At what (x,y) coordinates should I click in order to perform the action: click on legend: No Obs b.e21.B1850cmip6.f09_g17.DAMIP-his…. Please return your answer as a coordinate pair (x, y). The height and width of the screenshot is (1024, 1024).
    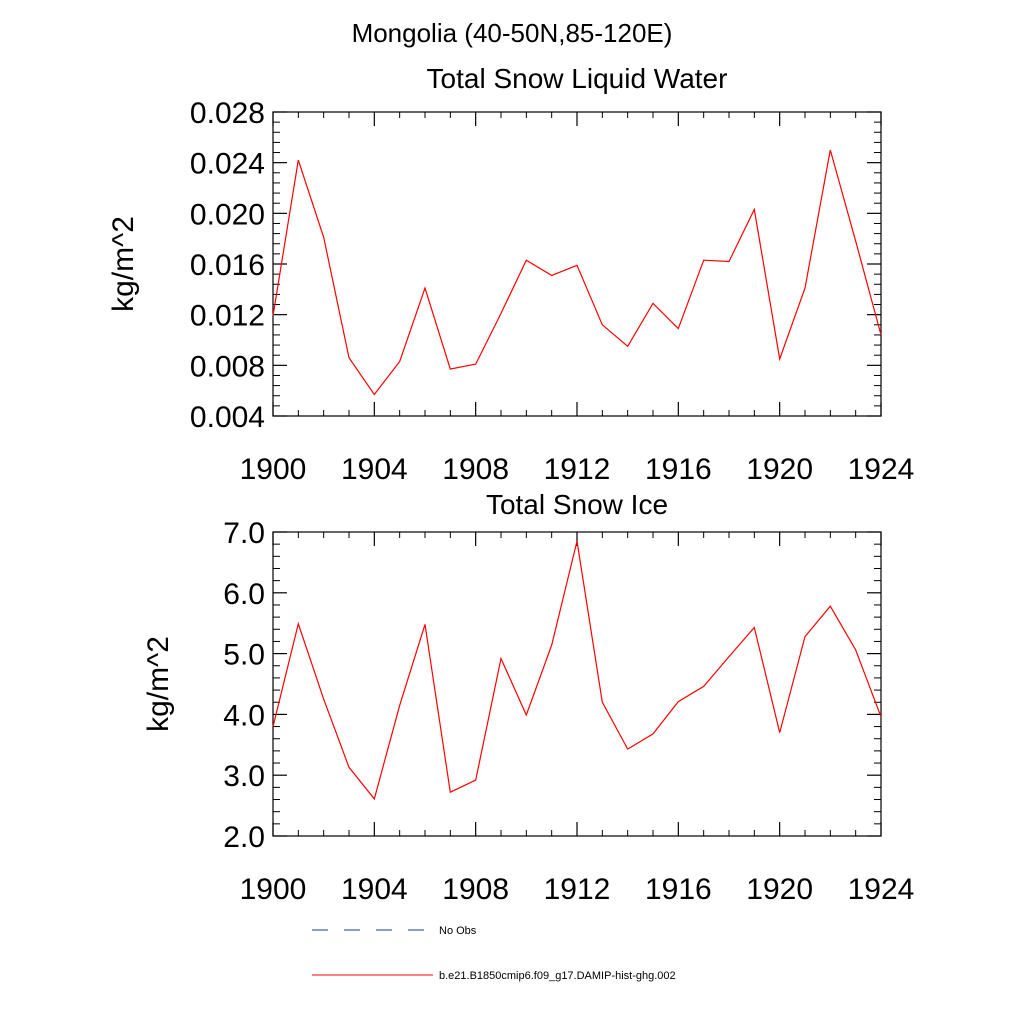
    Looking at the image, I should click on (494, 953).